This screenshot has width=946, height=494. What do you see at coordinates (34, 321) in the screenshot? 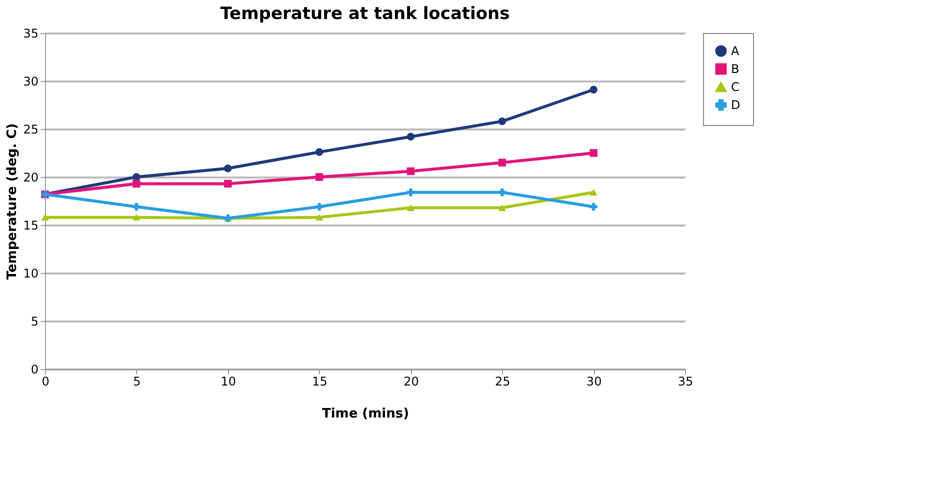
I see `y-tick-label: 5` at bounding box center [34, 321].